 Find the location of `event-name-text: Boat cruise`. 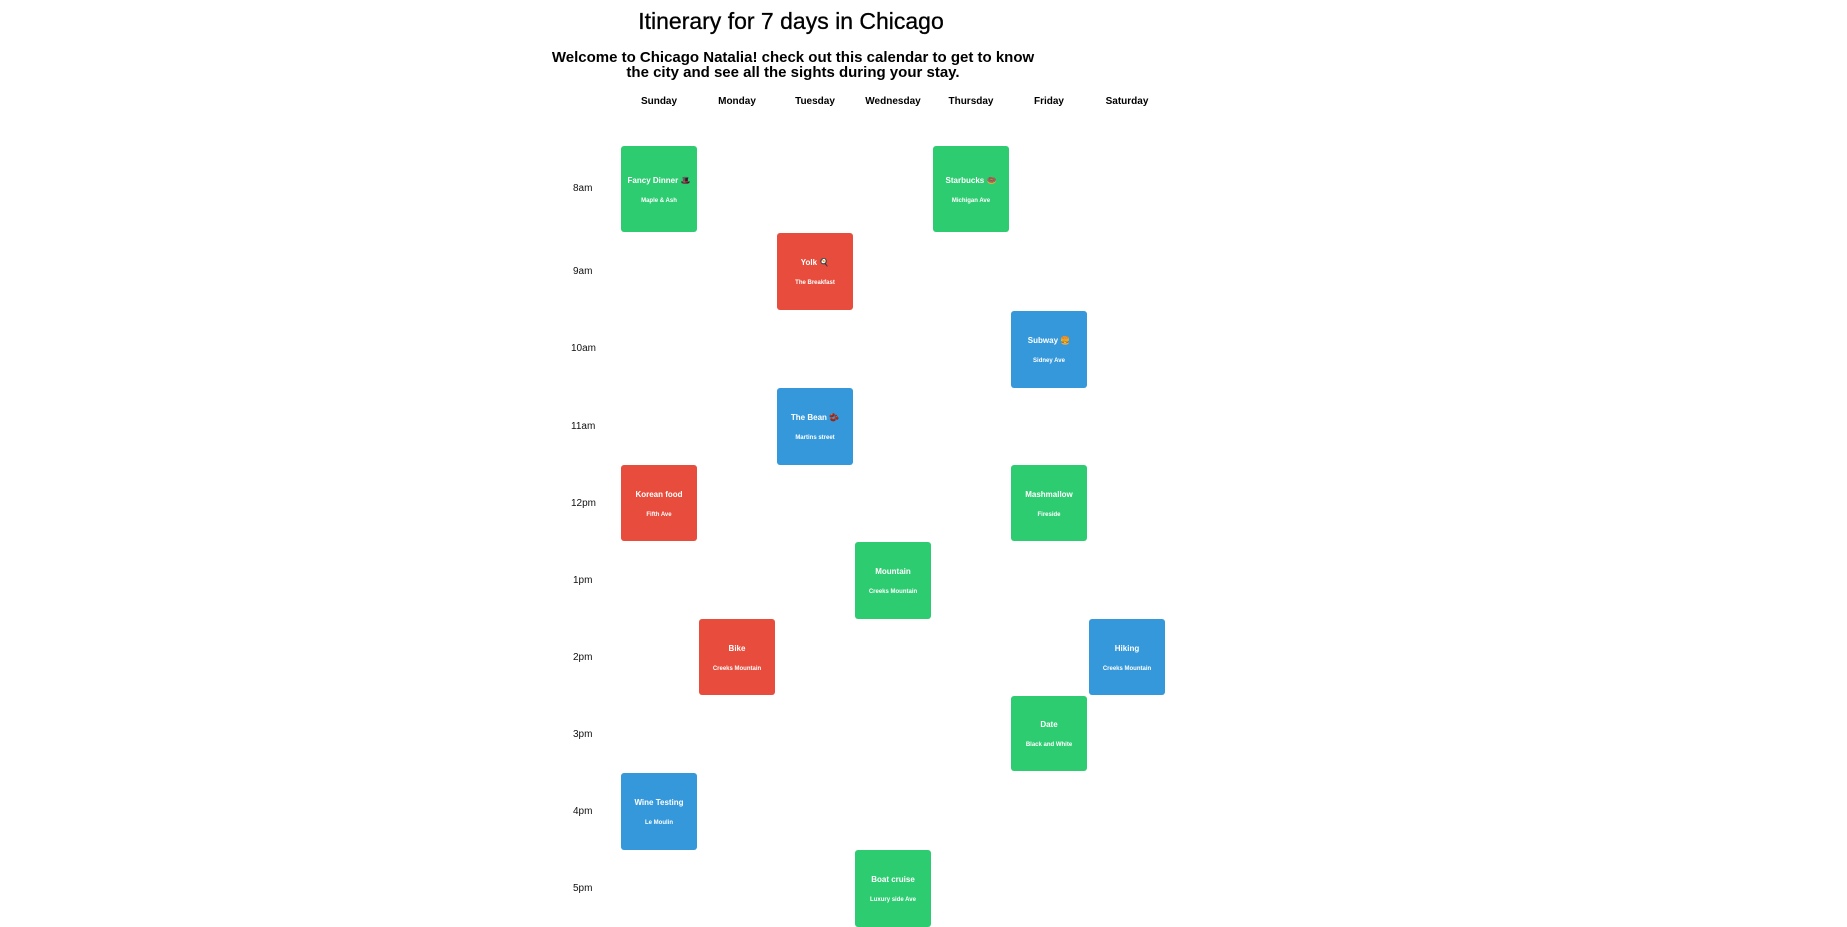

event-name-text: Boat cruise is located at coordinates (893, 879).